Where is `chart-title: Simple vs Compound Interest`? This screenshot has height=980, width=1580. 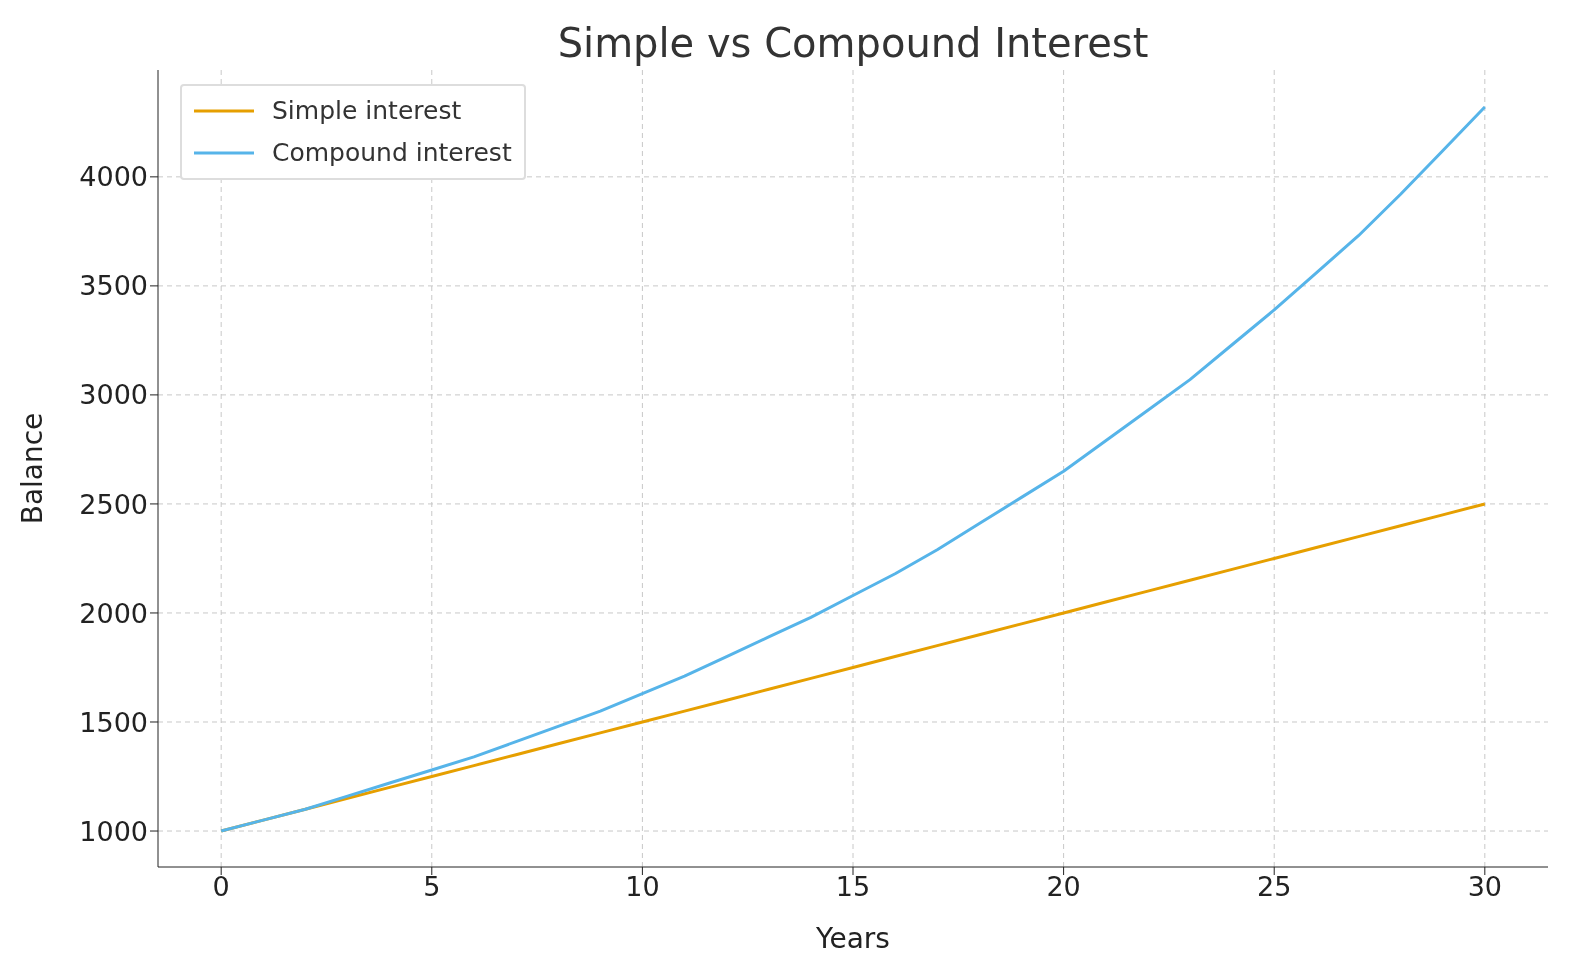
chart-title: Simple vs Compound Interest is located at coordinates (853, 43).